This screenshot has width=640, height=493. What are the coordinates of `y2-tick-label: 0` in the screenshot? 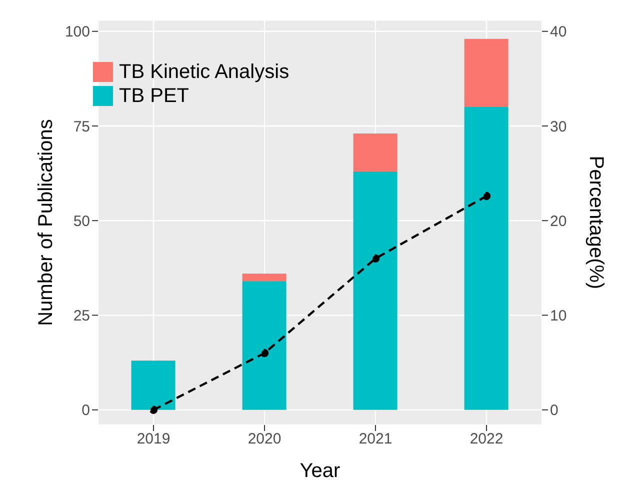 It's located at (554, 411).